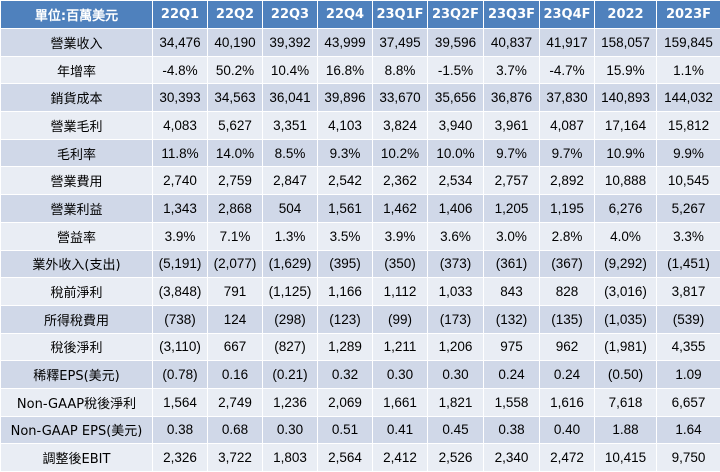 The image size is (720, 472). I want to click on row-label: 營業費用, so click(76, 181).